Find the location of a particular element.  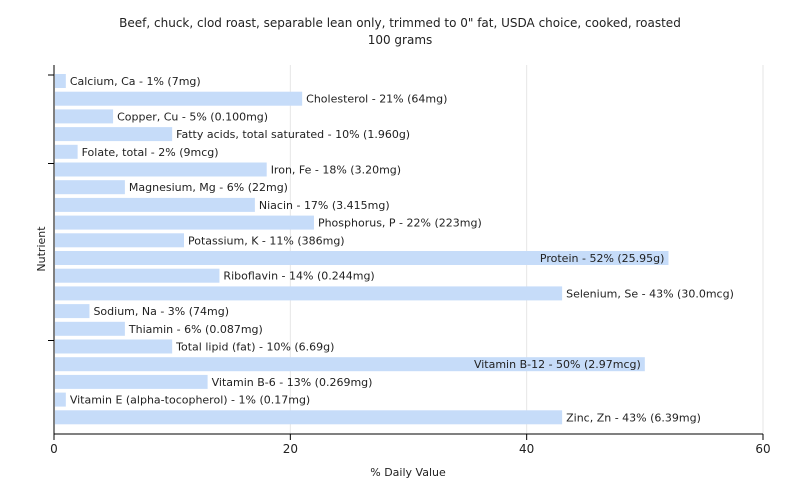

bar-label: Zinc, Zn - 43% (6.39mg) is located at coordinates (633, 417).